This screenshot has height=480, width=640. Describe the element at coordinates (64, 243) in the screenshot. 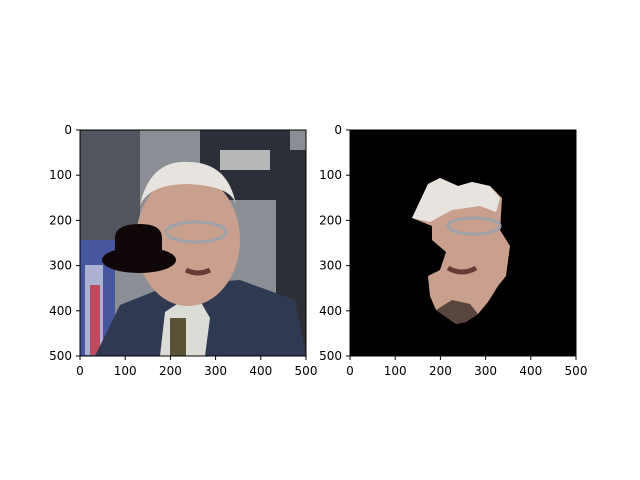

I see `left-y-axis: 0 100 200 300 400 500` at that location.